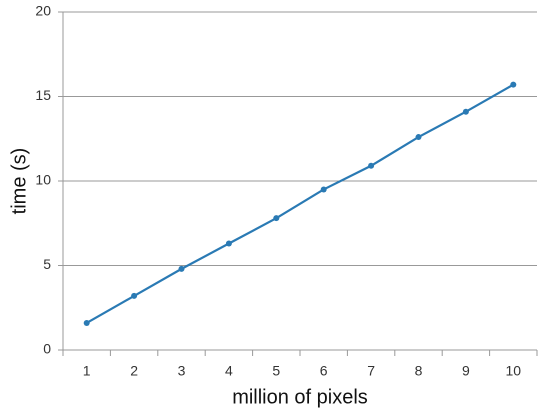 Image resolution: width=550 pixels, height=415 pixels. What do you see at coordinates (134, 371) in the screenshot?
I see `x-tick-label: 2` at bounding box center [134, 371].